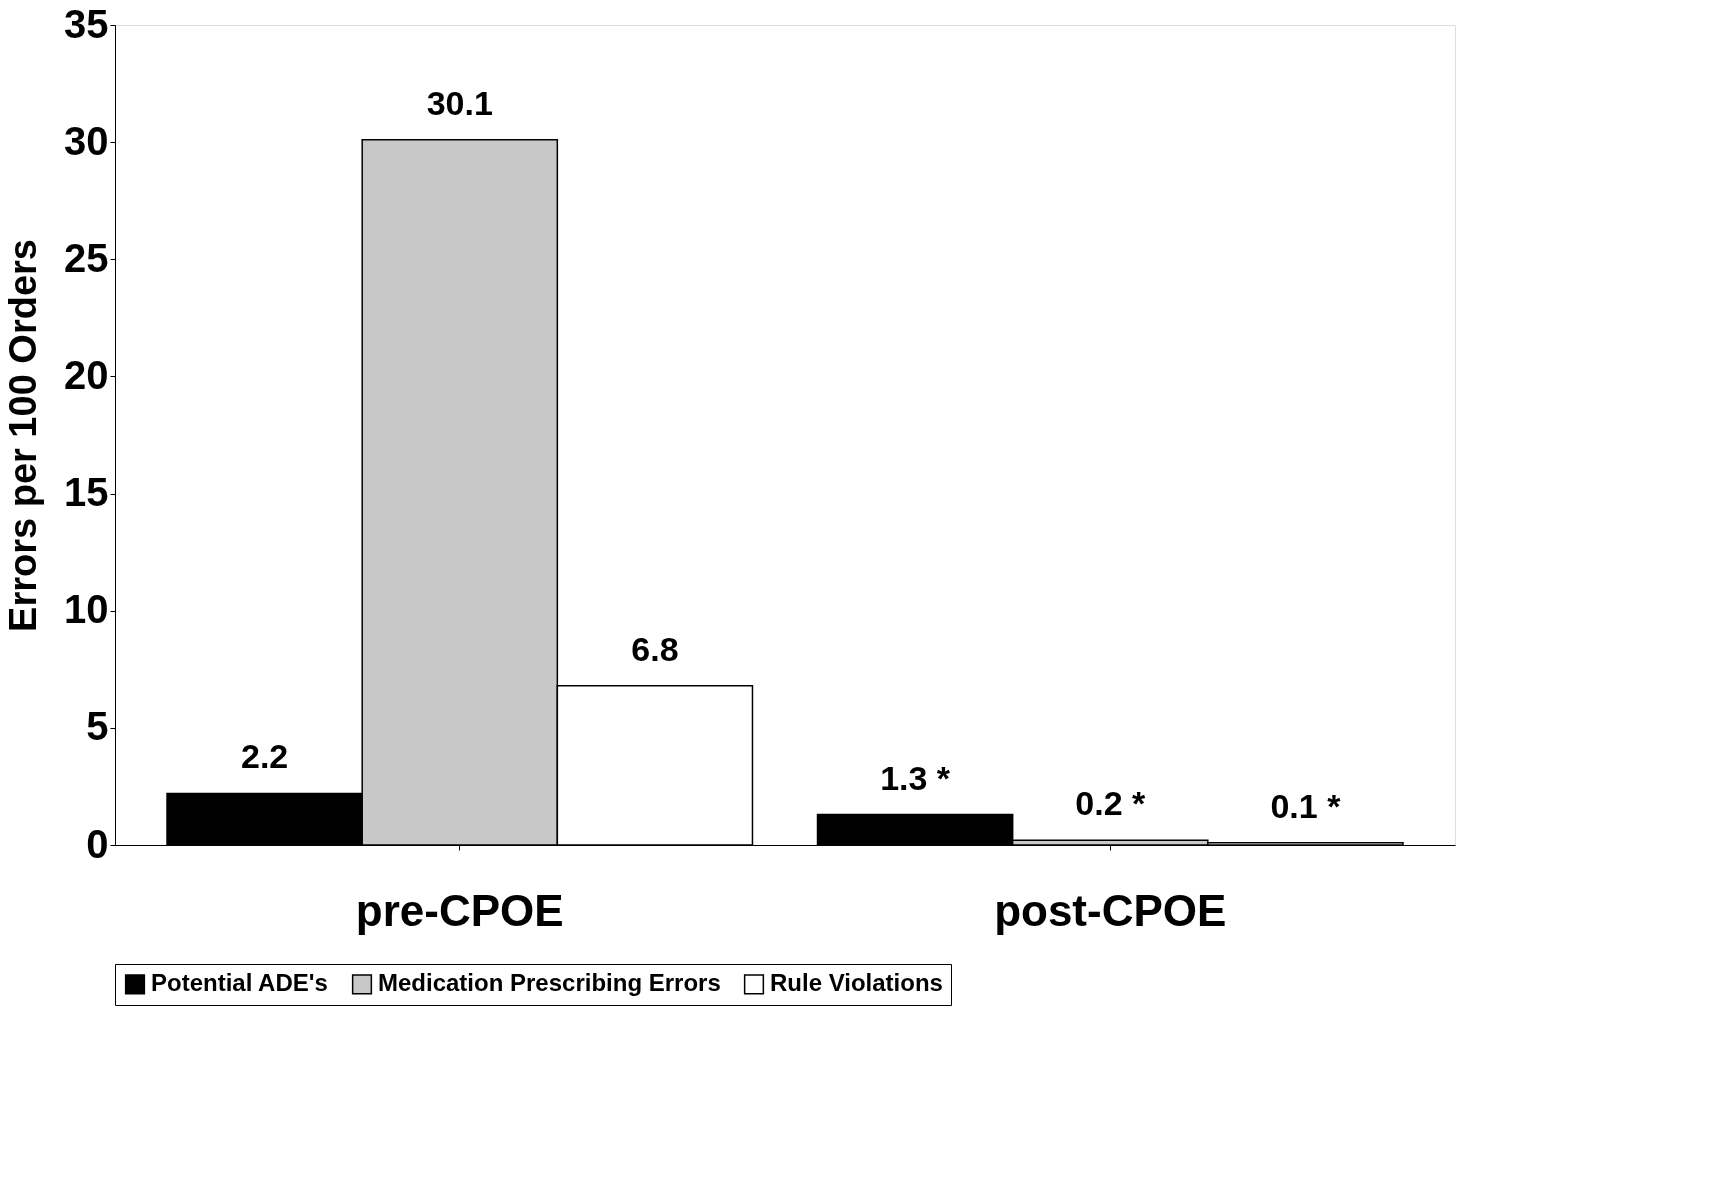 Image resolution: width=1726 pixels, height=1184 pixels. I want to click on data-label: 6.8, so click(655, 648).